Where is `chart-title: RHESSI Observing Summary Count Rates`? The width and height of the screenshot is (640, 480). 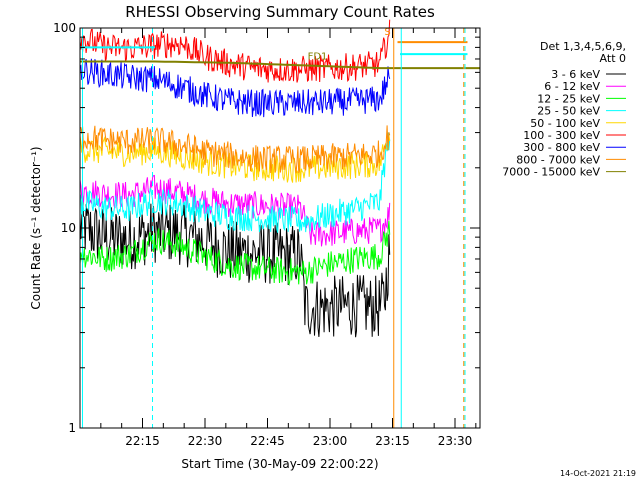
chart-title: RHESSI Observing Summary Count Rates is located at coordinates (280, 12).